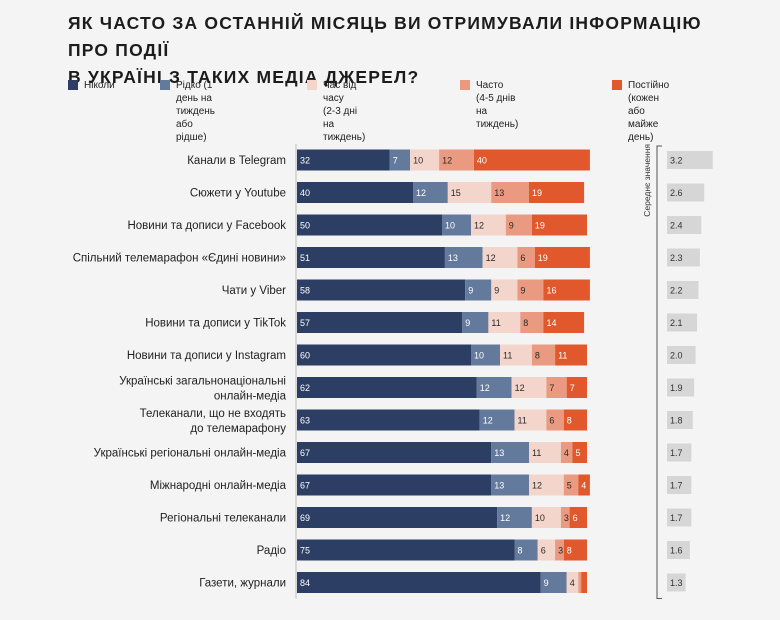 The height and width of the screenshot is (620, 780). I want to click on bar-value-label: 62, so click(305, 388).